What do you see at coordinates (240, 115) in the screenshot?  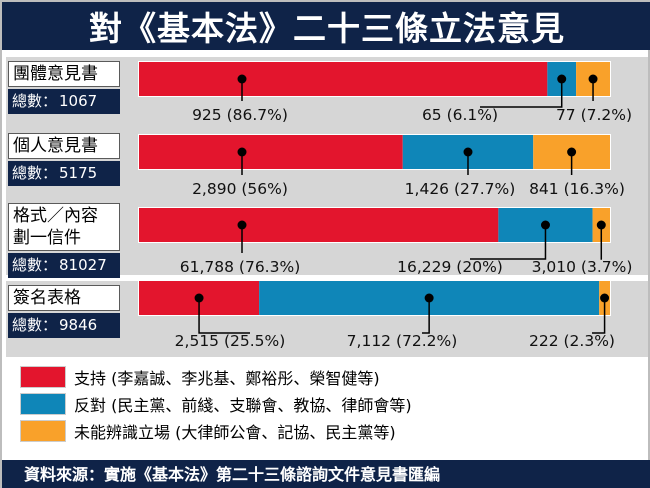 I see `data-label: 925 (86.7%)` at bounding box center [240, 115].